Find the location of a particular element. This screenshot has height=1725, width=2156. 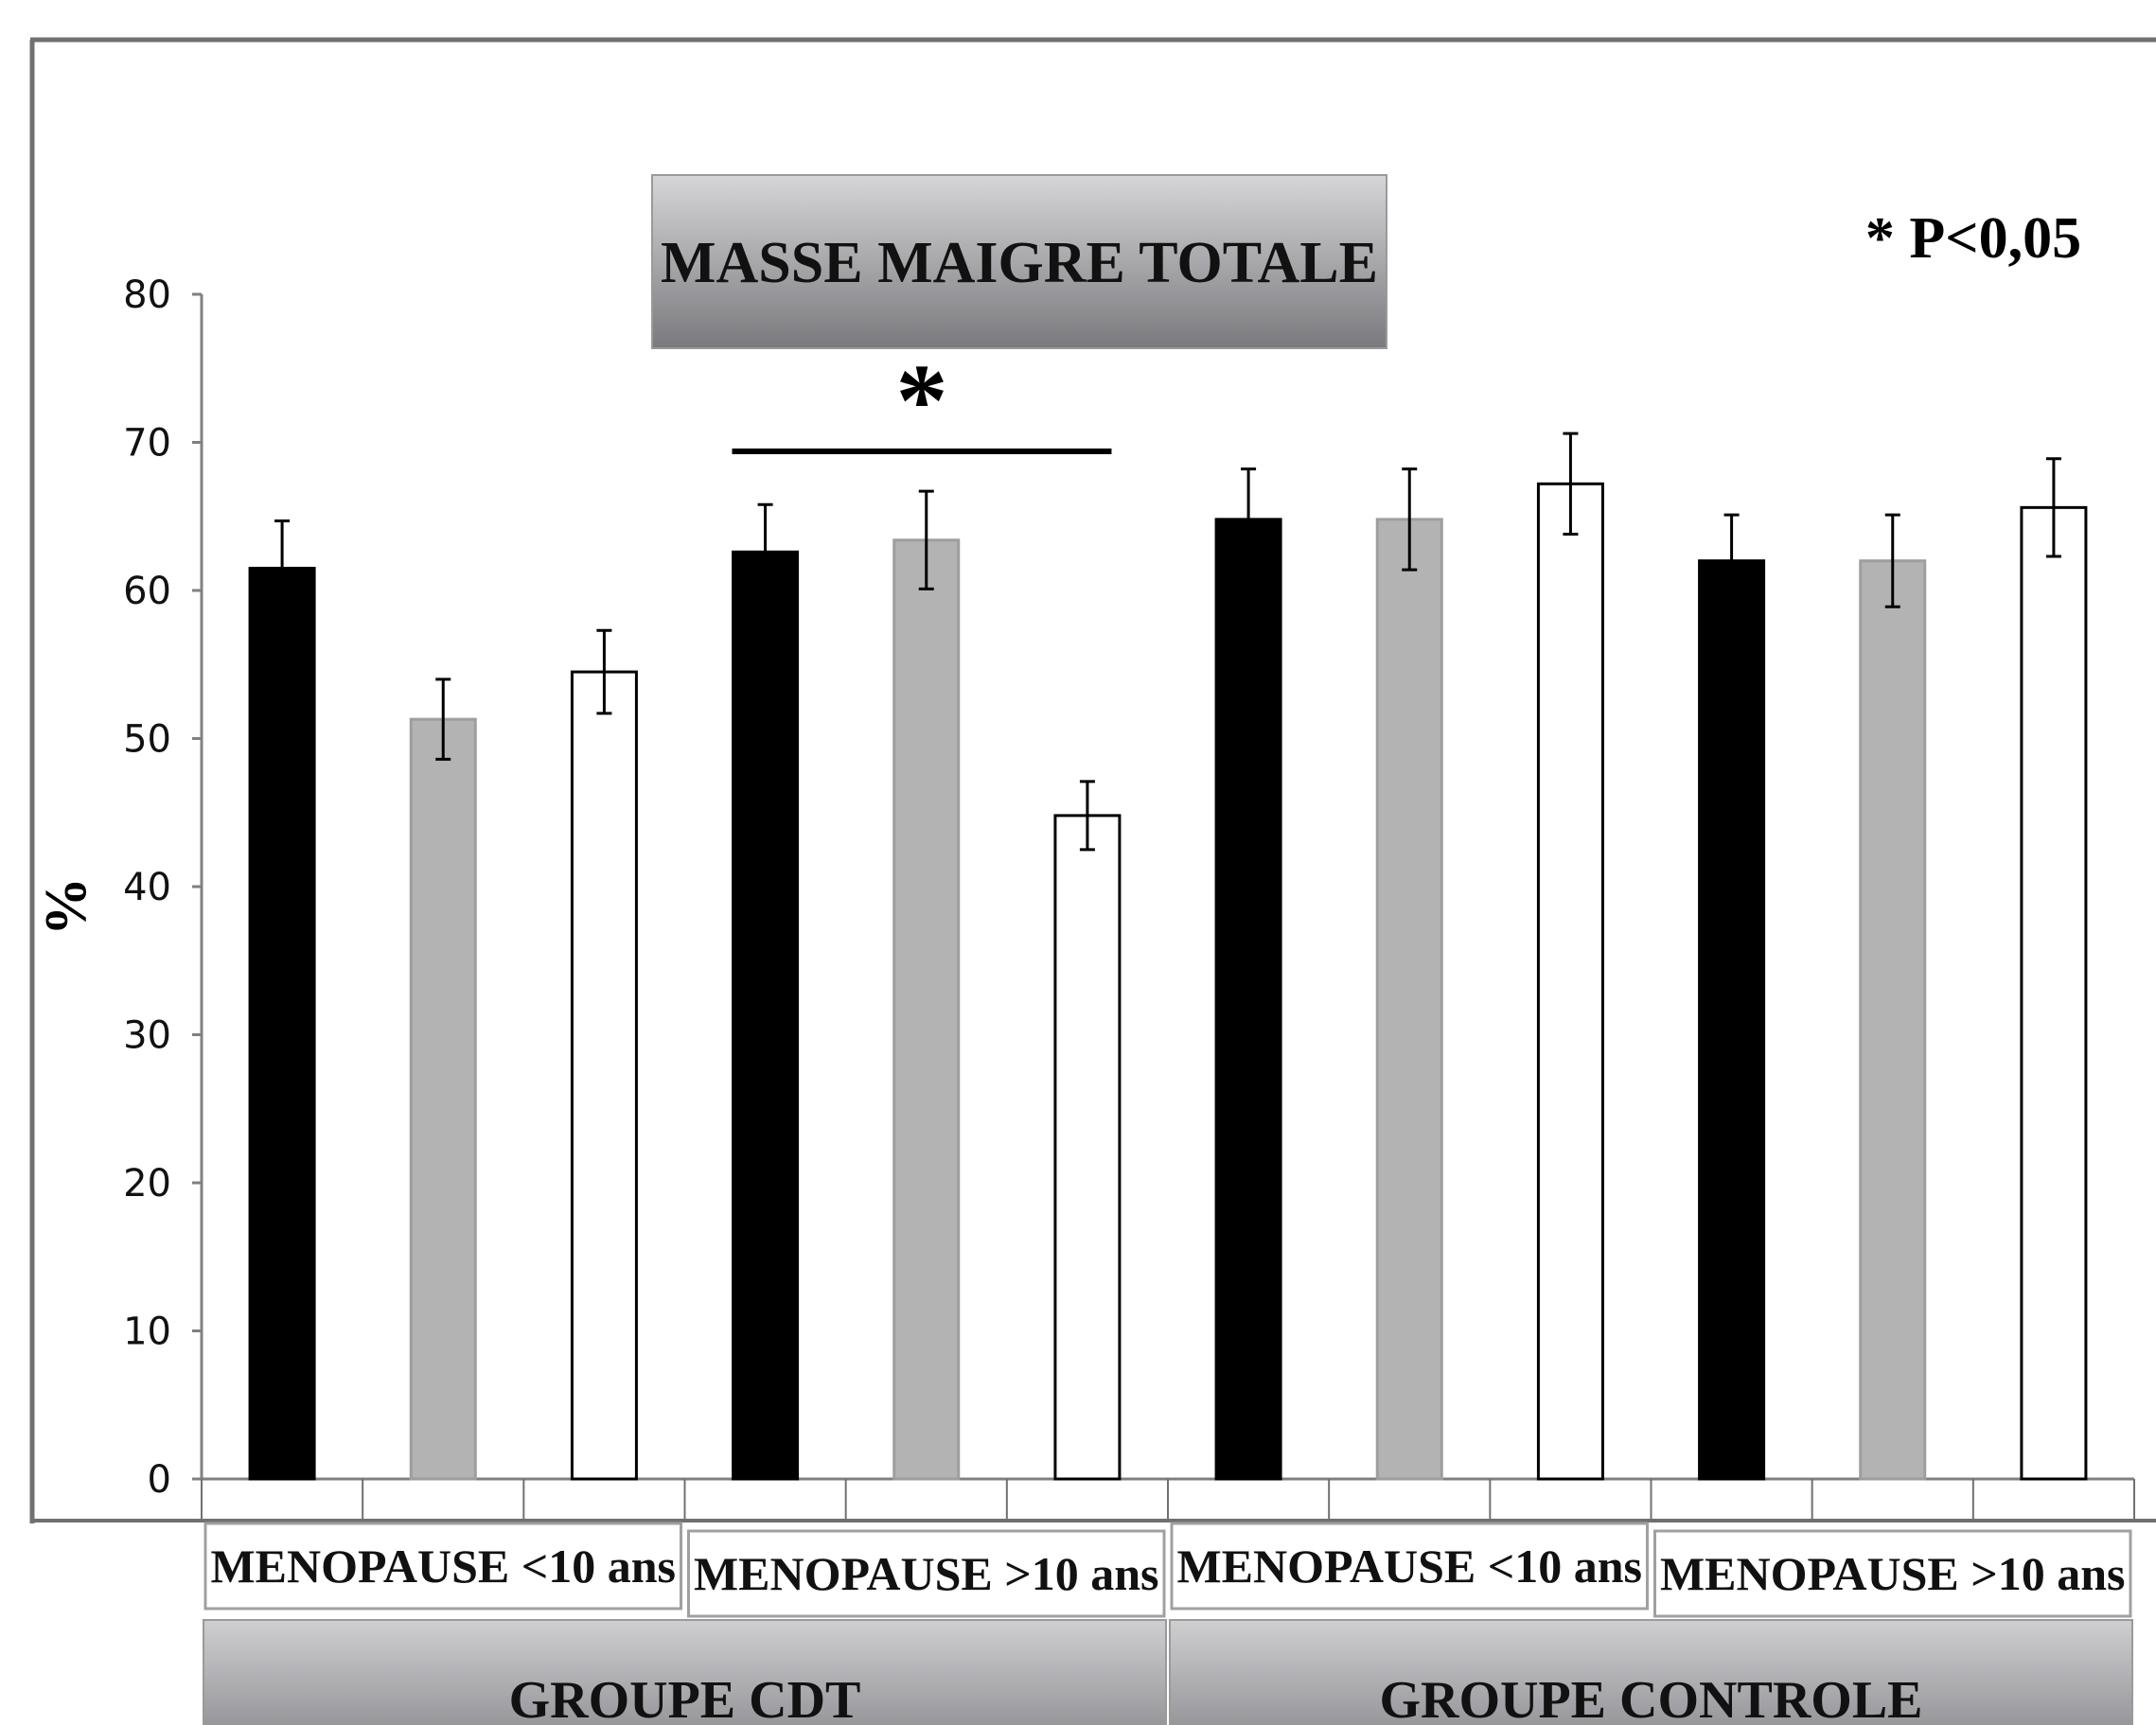

y-tick-label: 10 is located at coordinates (147, 1332).